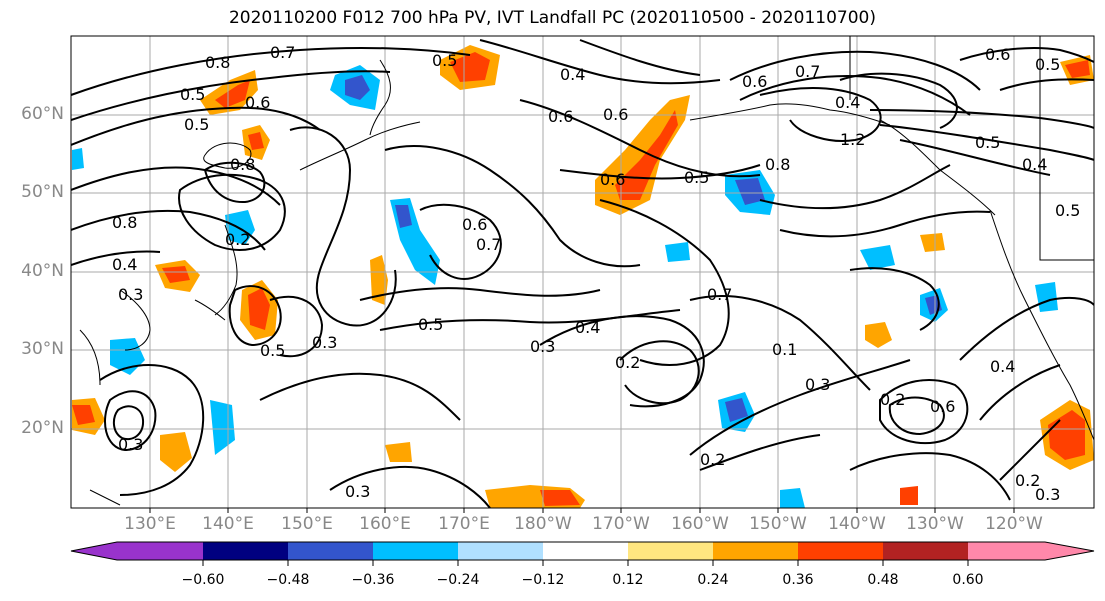 This screenshot has width=1105, height=601. Describe the element at coordinates (935, 524) in the screenshot. I see `lon-label-130w: 130°W` at that location.